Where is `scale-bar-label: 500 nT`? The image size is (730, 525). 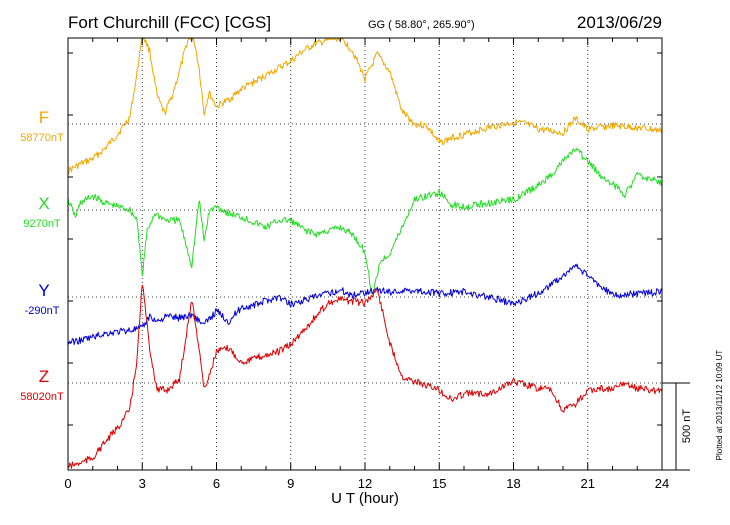 scale-bar-label: 500 nT is located at coordinates (687, 426).